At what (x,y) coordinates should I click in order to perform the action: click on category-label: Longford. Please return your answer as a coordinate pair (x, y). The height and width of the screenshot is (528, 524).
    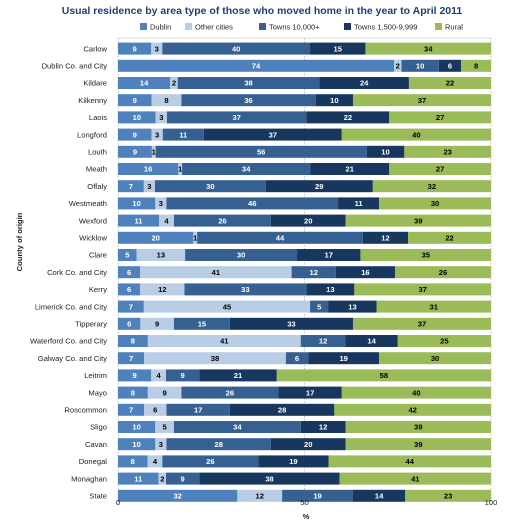
    Looking at the image, I should click on (92, 134).